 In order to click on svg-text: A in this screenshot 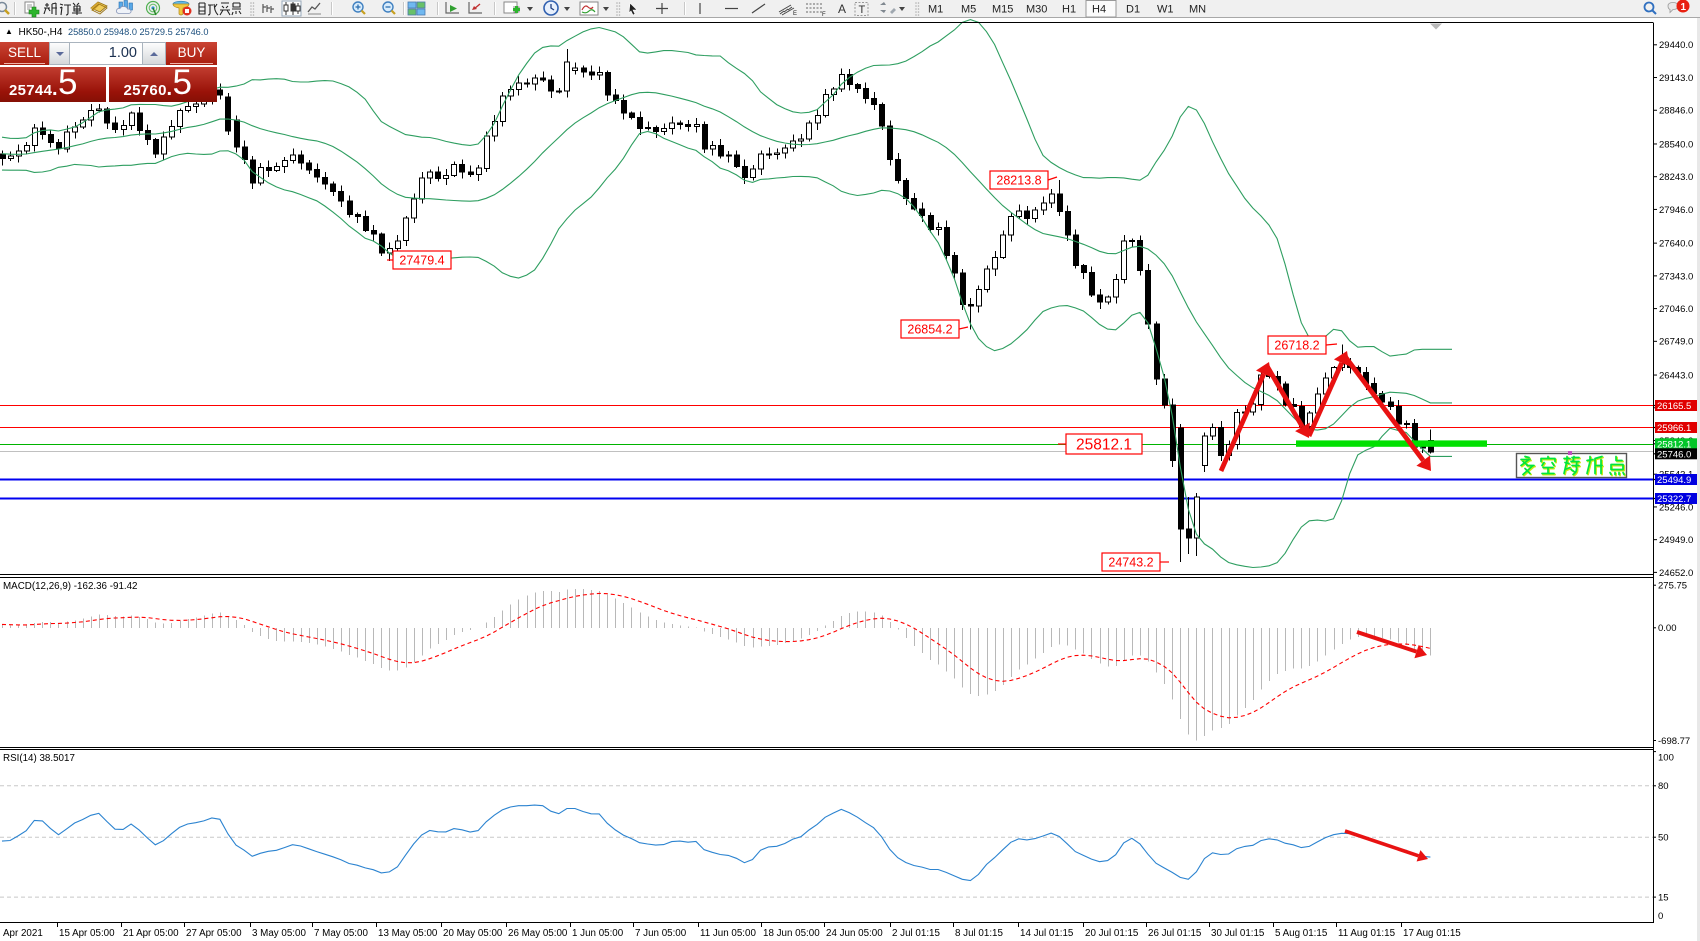, I will do `click(842, 9)`.